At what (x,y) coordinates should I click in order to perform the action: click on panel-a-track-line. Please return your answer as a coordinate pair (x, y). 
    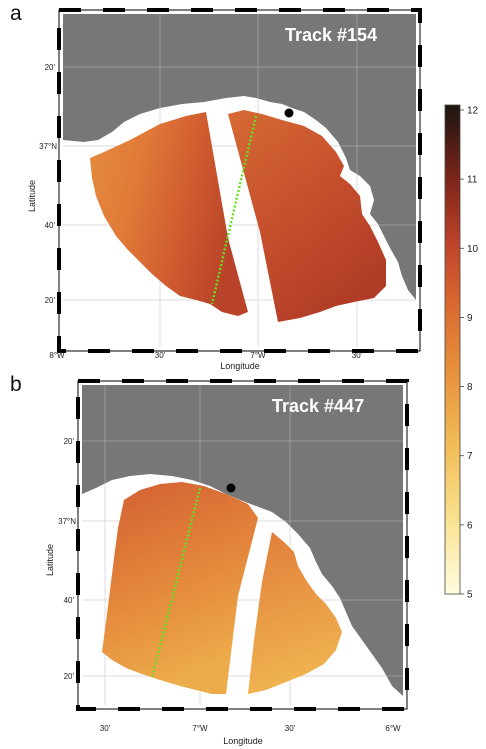
    Looking at the image, I should click on (234, 210).